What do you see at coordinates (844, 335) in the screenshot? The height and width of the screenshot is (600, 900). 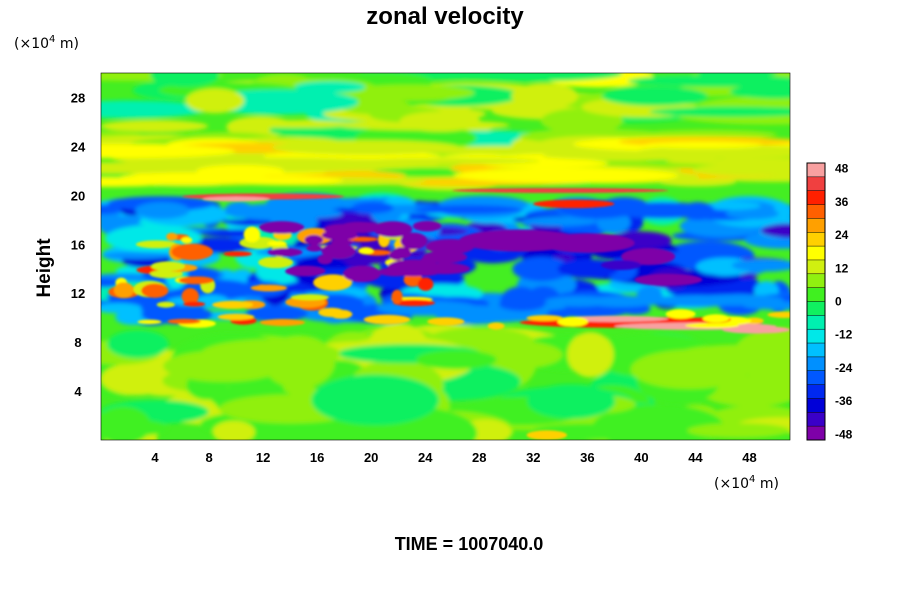 I see `colorbar-tick-label: -12` at bounding box center [844, 335].